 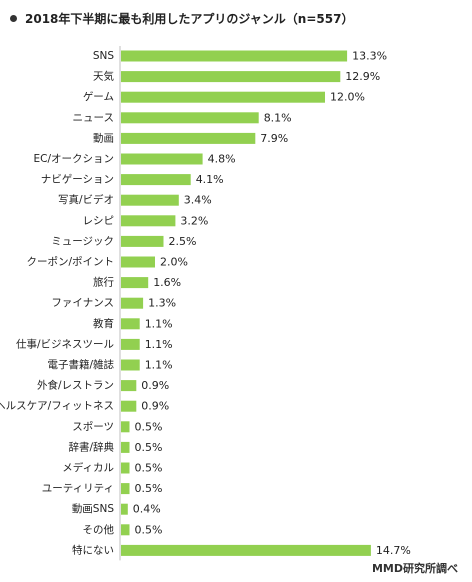 What do you see at coordinates (57, 406) in the screenshot?
I see `category-label: ヘルスケア/フィットネス` at bounding box center [57, 406].